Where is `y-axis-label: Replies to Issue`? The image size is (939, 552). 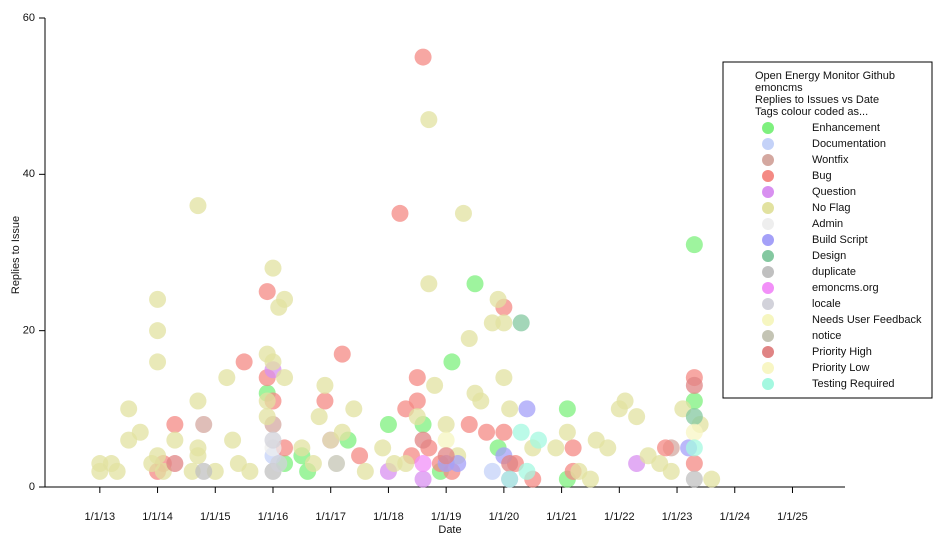
y-axis-label: Replies to Issue is located at coordinates (16, 255).